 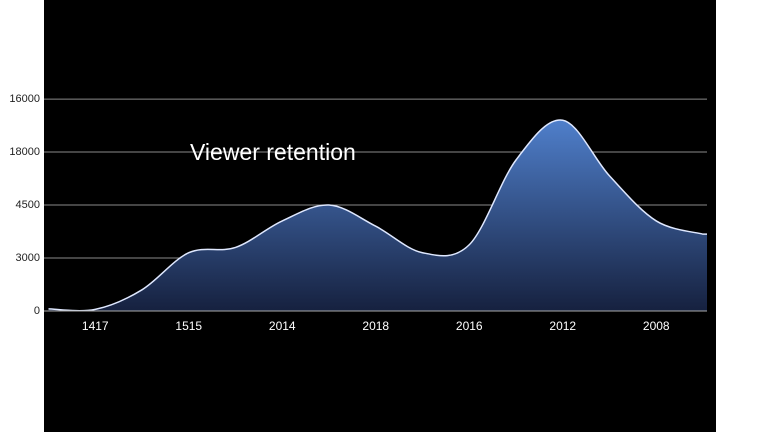 I want to click on y-tick-label: 3000, so click(x=28, y=258).